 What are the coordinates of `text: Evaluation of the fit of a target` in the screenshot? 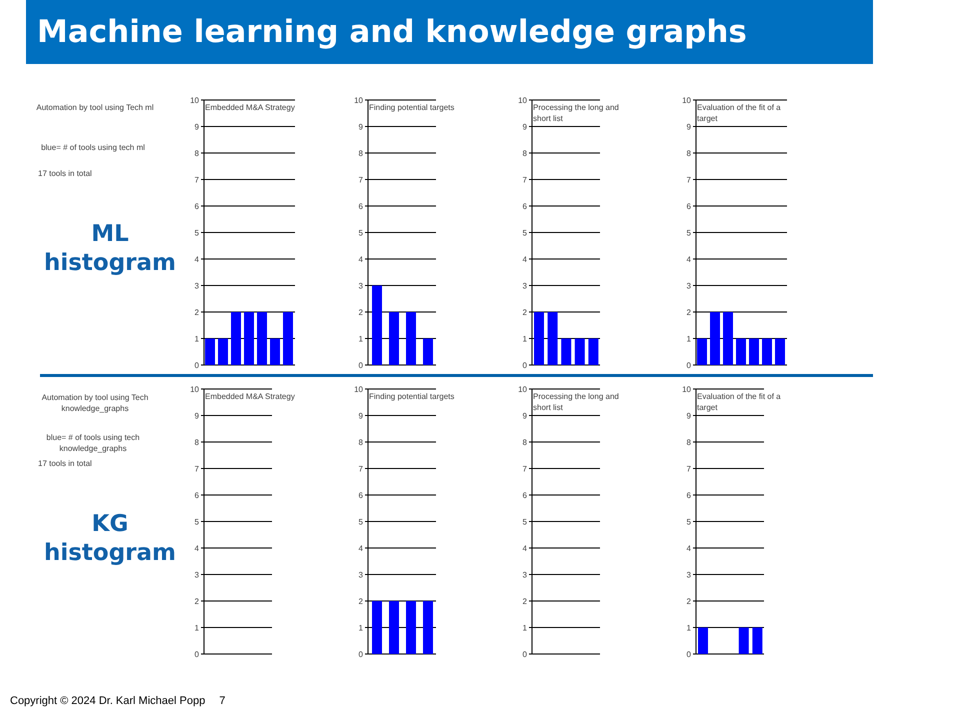 It's located at (739, 402).